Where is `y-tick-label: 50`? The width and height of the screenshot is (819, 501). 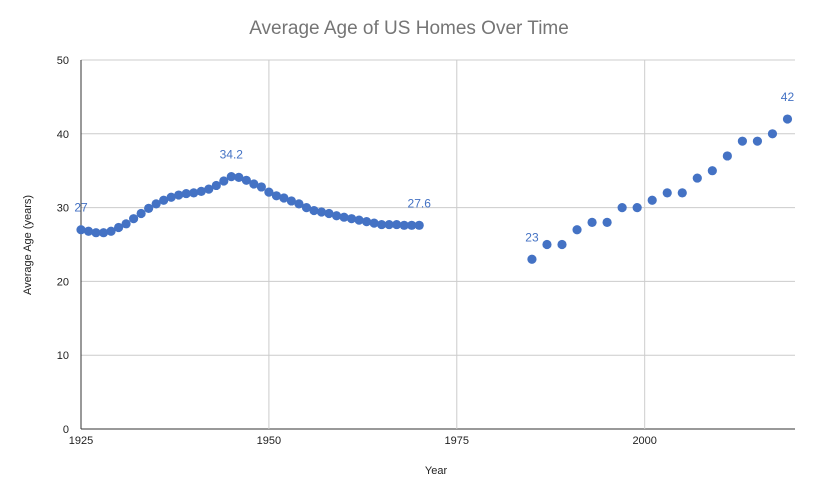 y-tick-label: 50 is located at coordinates (63, 61).